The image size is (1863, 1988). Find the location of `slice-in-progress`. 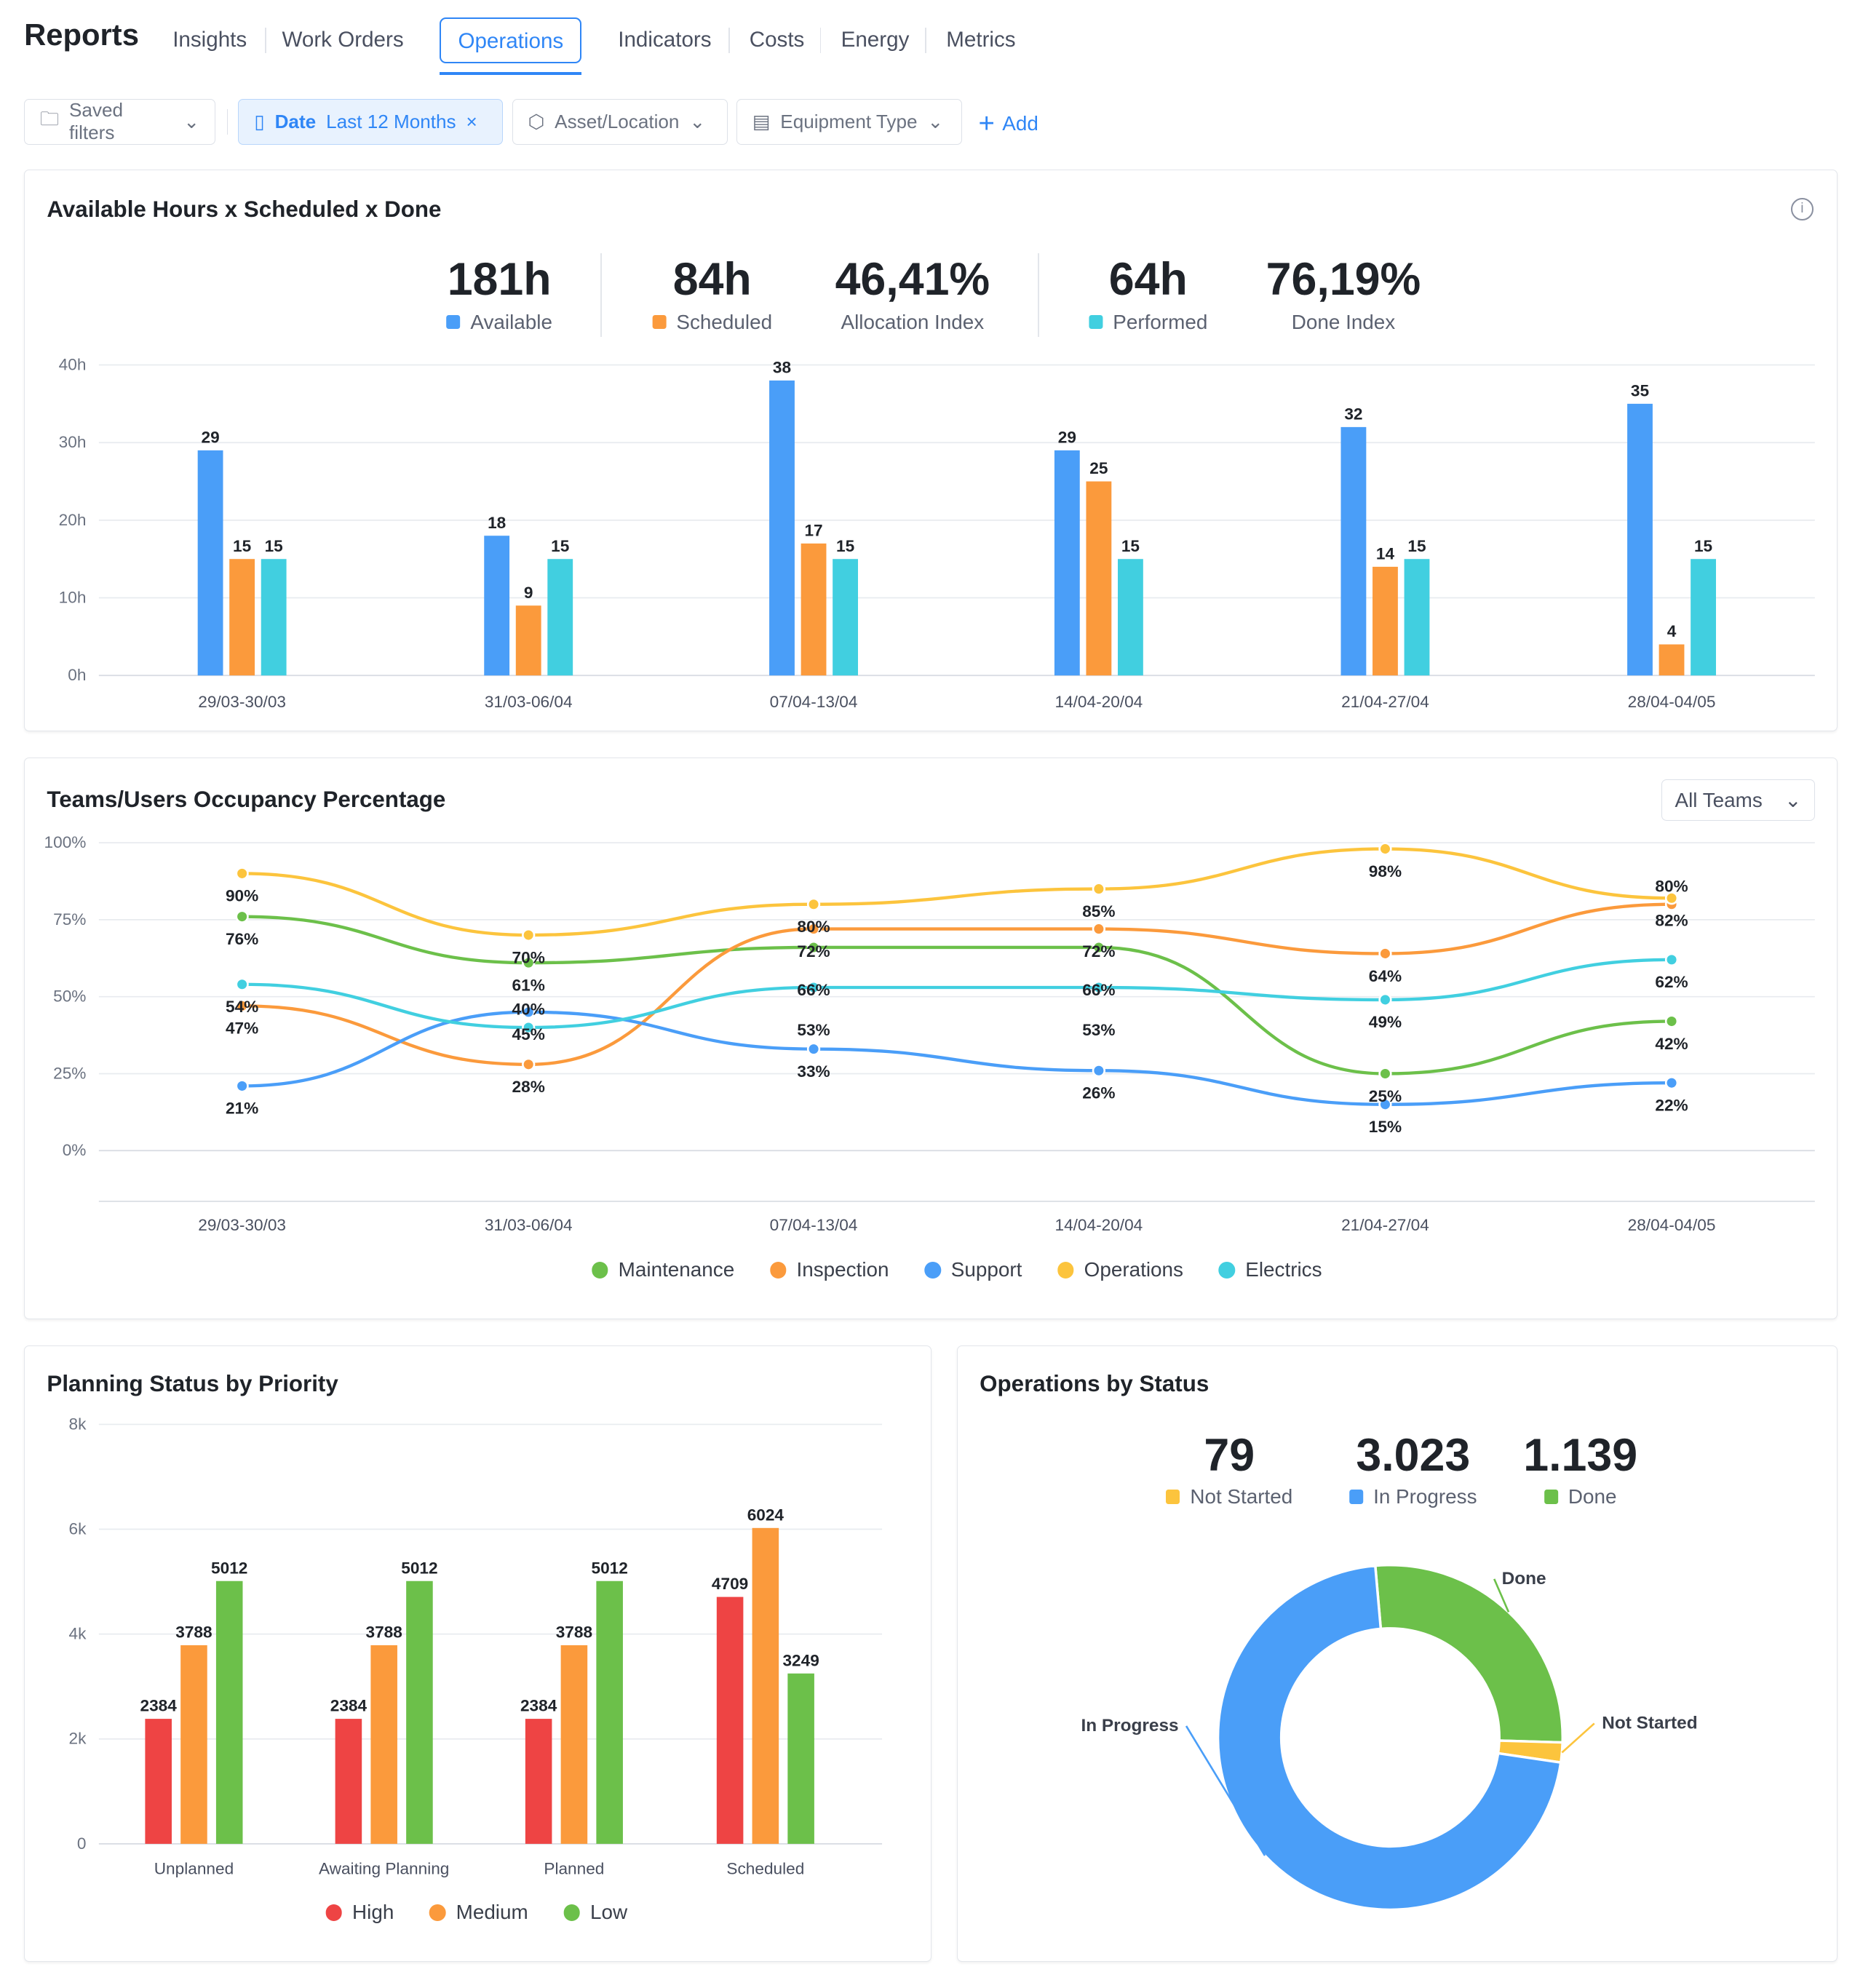

slice-in-progress is located at coordinates (1389, 1738).